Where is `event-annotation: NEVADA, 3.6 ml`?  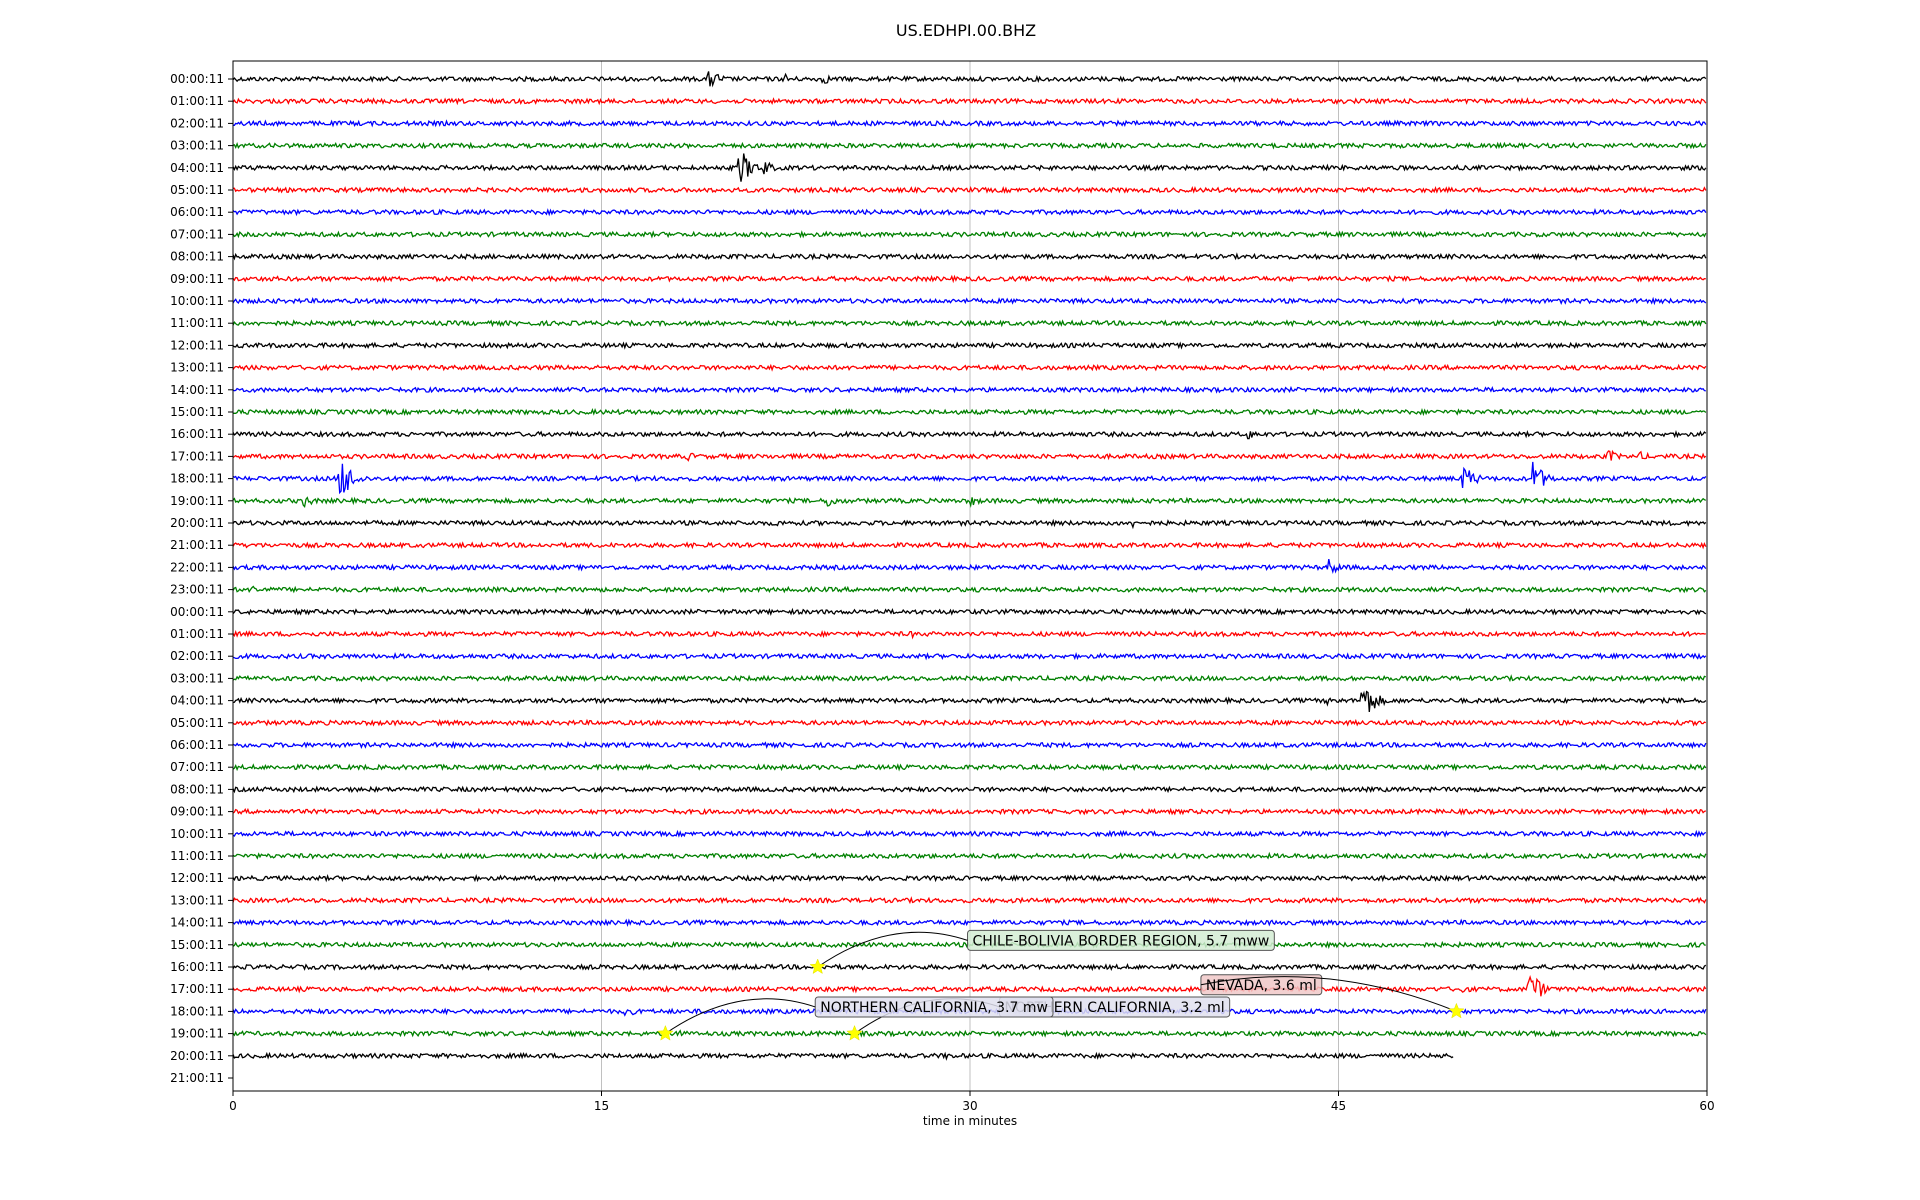 event-annotation: NEVADA, 3.6 ml is located at coordinates (1332, 996).